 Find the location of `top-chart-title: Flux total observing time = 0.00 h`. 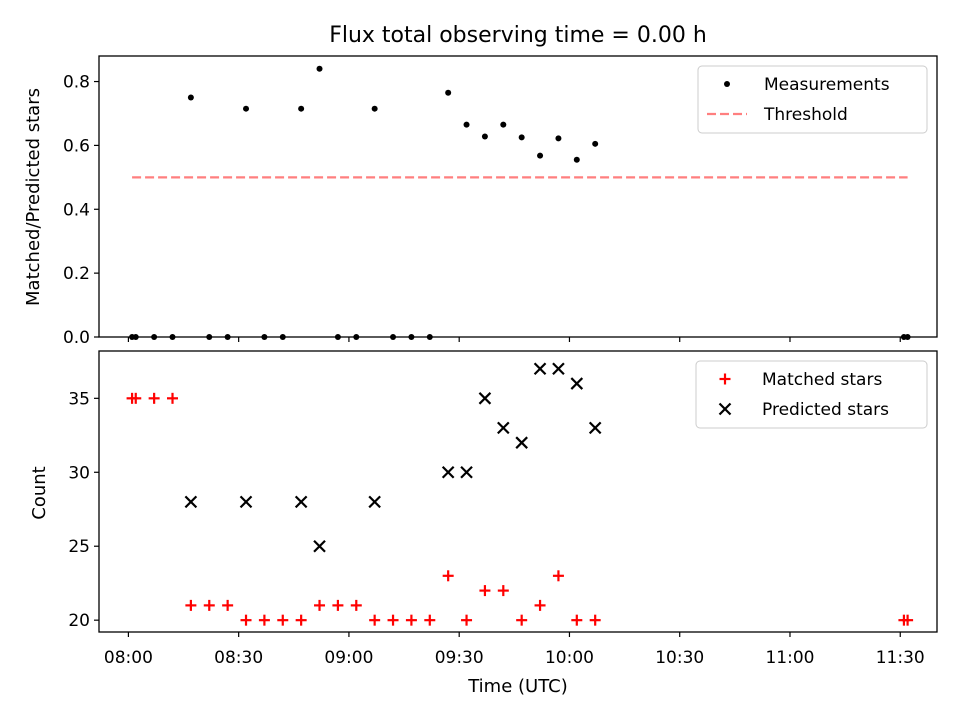

top-chart-title: Flux total observing time = 0.00 h is located at coordinates (518, 35).